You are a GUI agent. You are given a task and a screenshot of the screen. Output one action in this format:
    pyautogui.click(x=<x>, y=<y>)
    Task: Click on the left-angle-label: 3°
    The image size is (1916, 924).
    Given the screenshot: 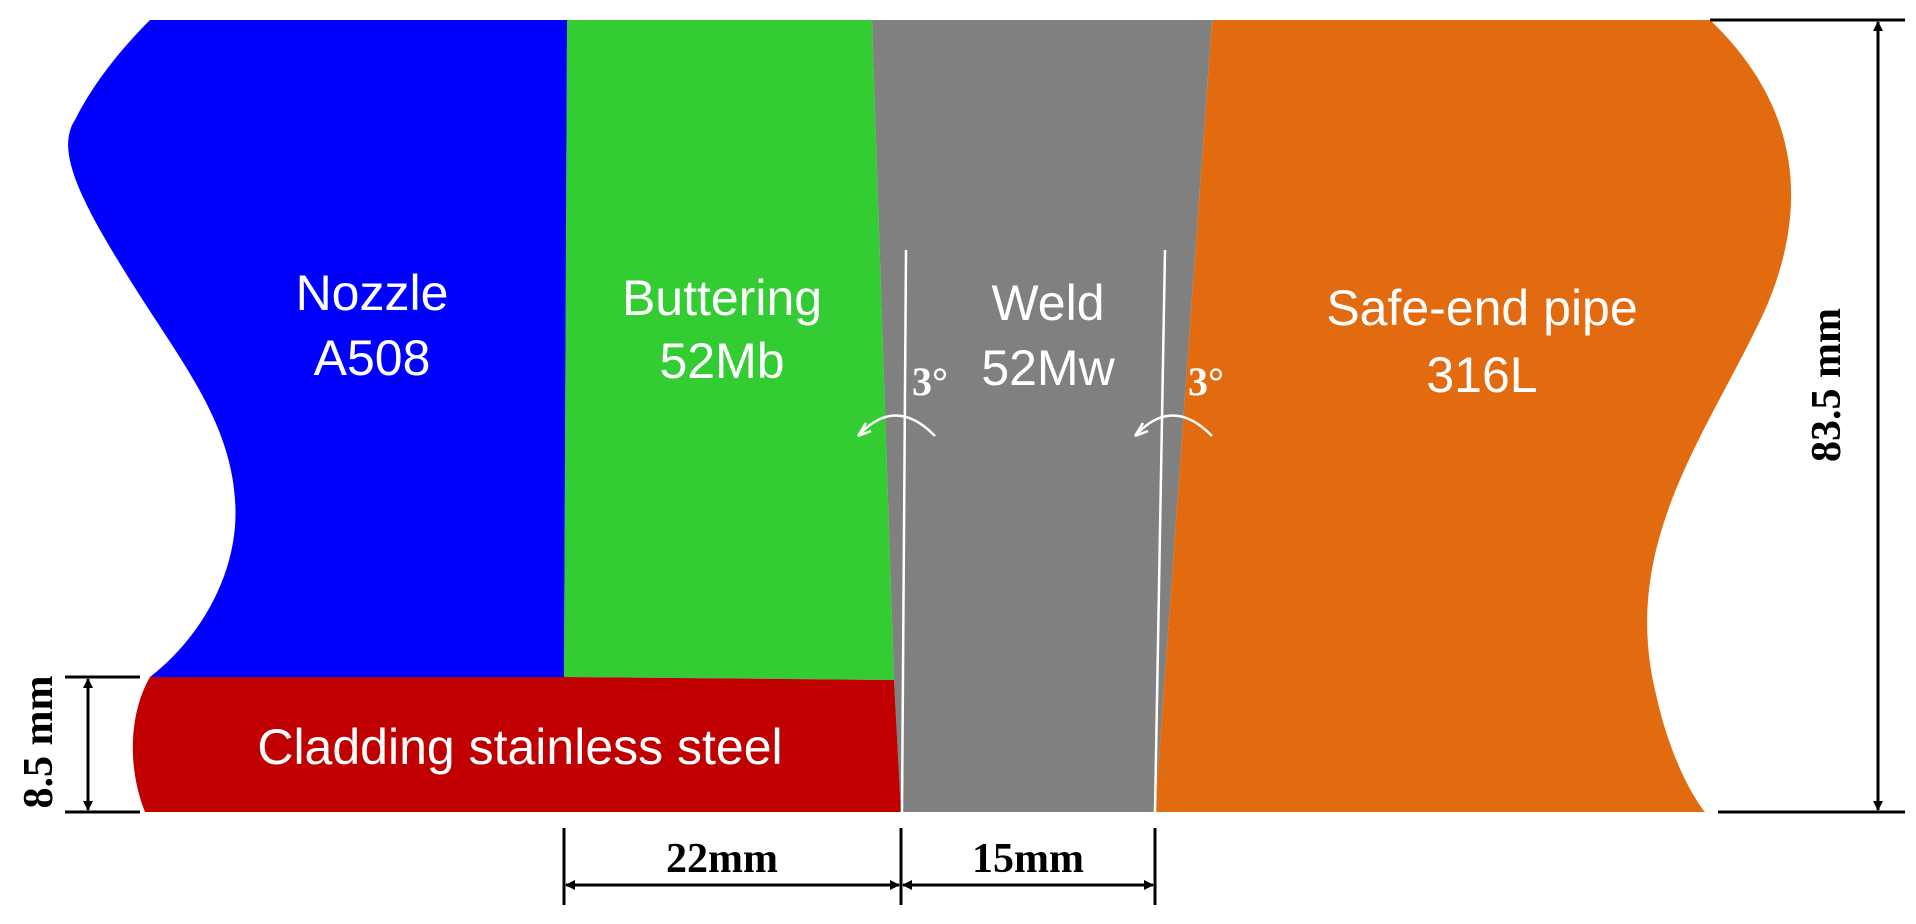 What is the action you would take?
    pyautogui.click(x=930, y=381)
    